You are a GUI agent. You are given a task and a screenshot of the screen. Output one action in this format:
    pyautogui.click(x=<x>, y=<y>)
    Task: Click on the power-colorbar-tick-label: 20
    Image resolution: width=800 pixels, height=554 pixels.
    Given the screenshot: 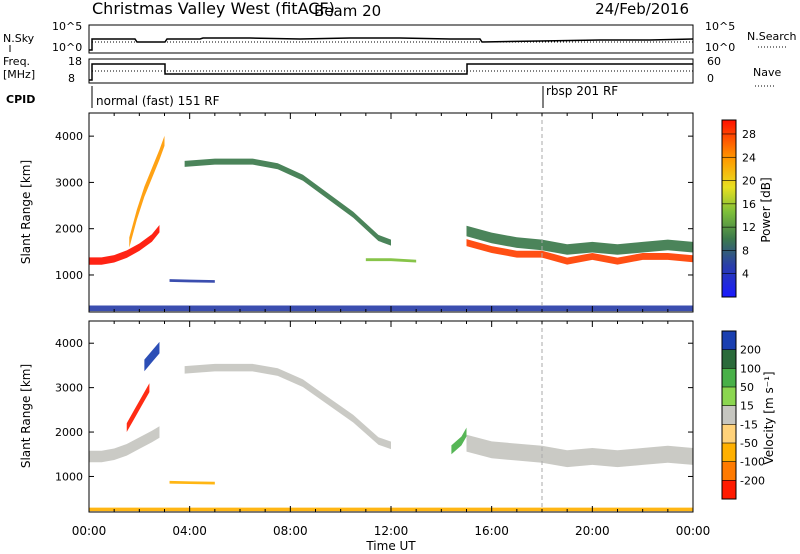 What is the action you would take?
    pyautogui.click(x=749, y=181)
    